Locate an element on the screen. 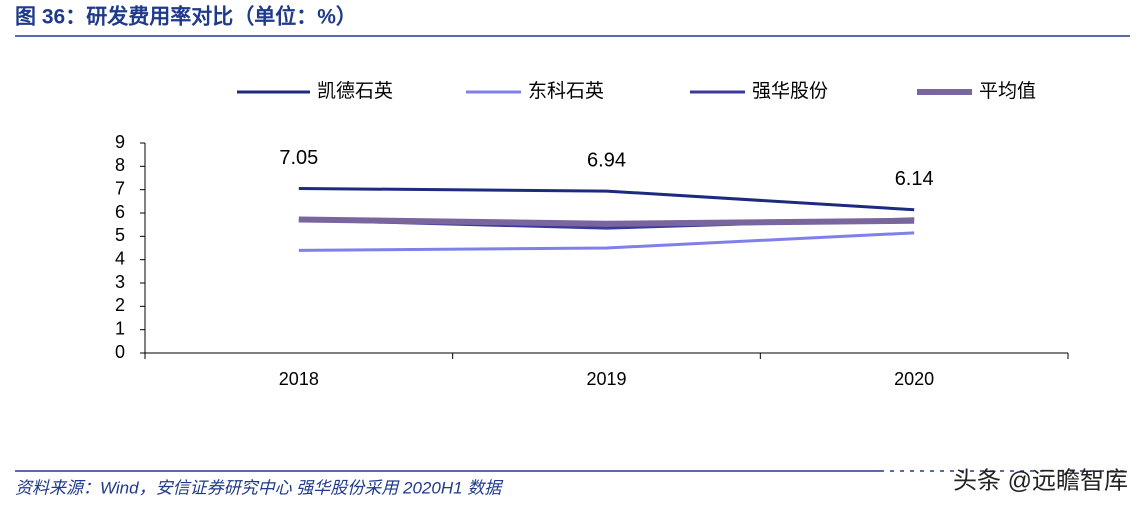 This screenshot has width=1145, height=509. data-label: 6.94 is located at coordinates (606, 160).